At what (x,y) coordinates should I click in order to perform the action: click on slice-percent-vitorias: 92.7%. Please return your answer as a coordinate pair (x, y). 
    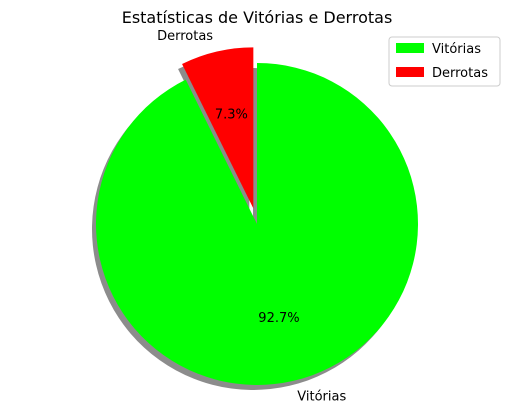
    Looking at the image, I should click on (278, 318).